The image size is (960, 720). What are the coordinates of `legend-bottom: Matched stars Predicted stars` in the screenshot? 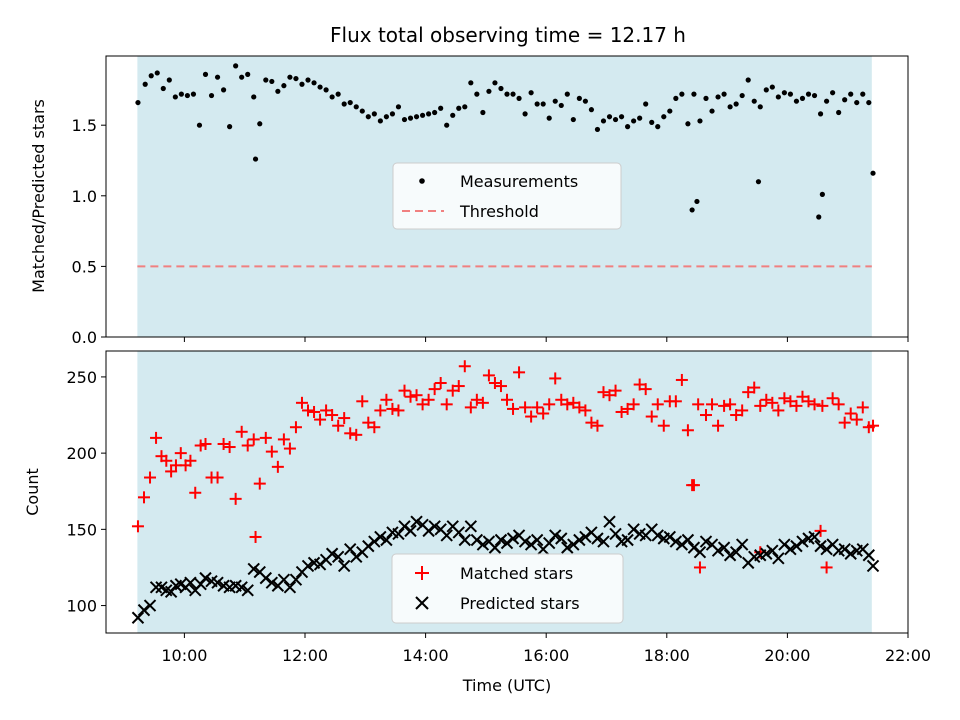 It's located at (507, 588).